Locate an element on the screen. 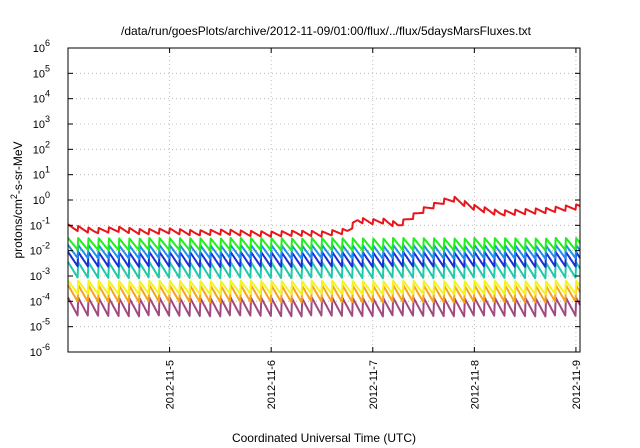 The image size is (640, 448). y-tick-label: 10⁰ is located at coordinates (41, 198).